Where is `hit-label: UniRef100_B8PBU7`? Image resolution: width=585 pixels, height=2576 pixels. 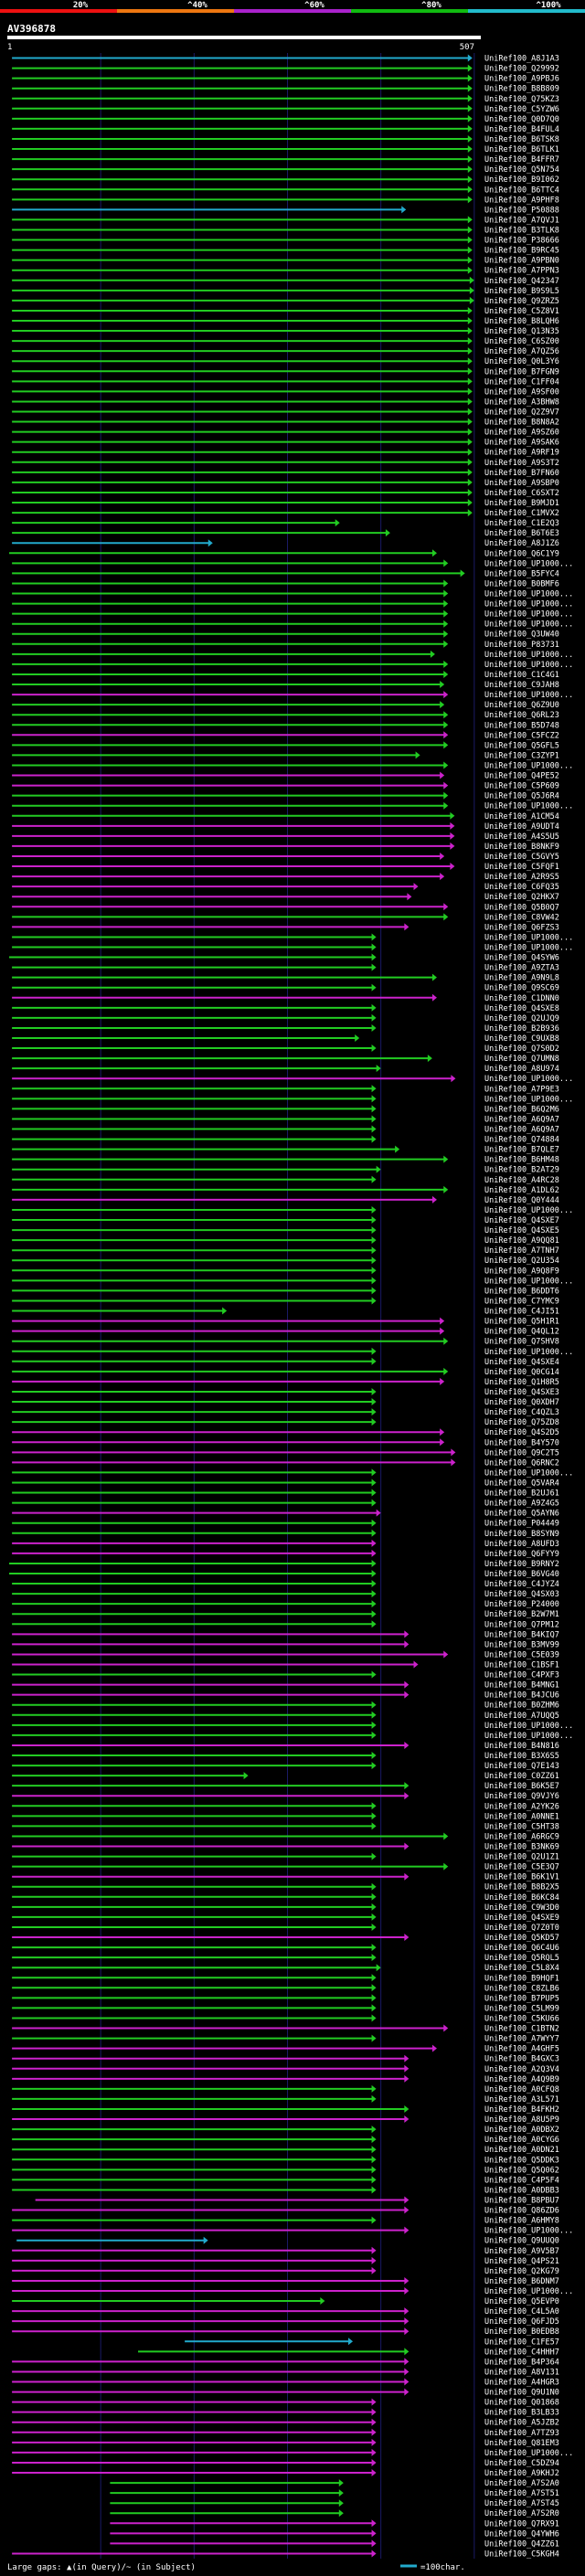
hit-label: UniRef100_B8PBU7 is located at coordinates (521, 2200).